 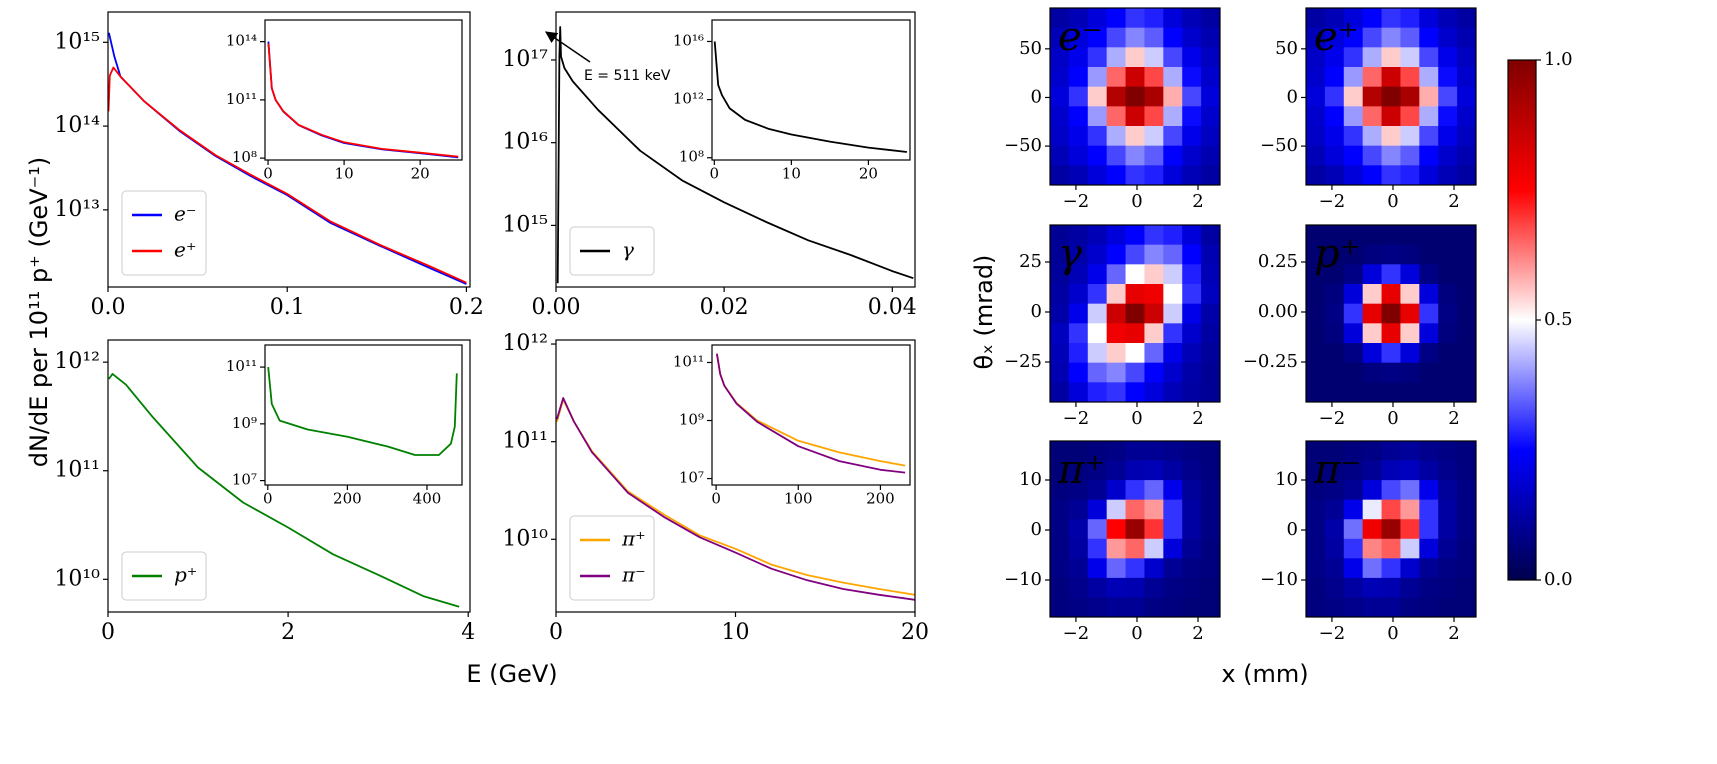 I want to click on x-tick-label: 0.02, so click(x=724, y=307).